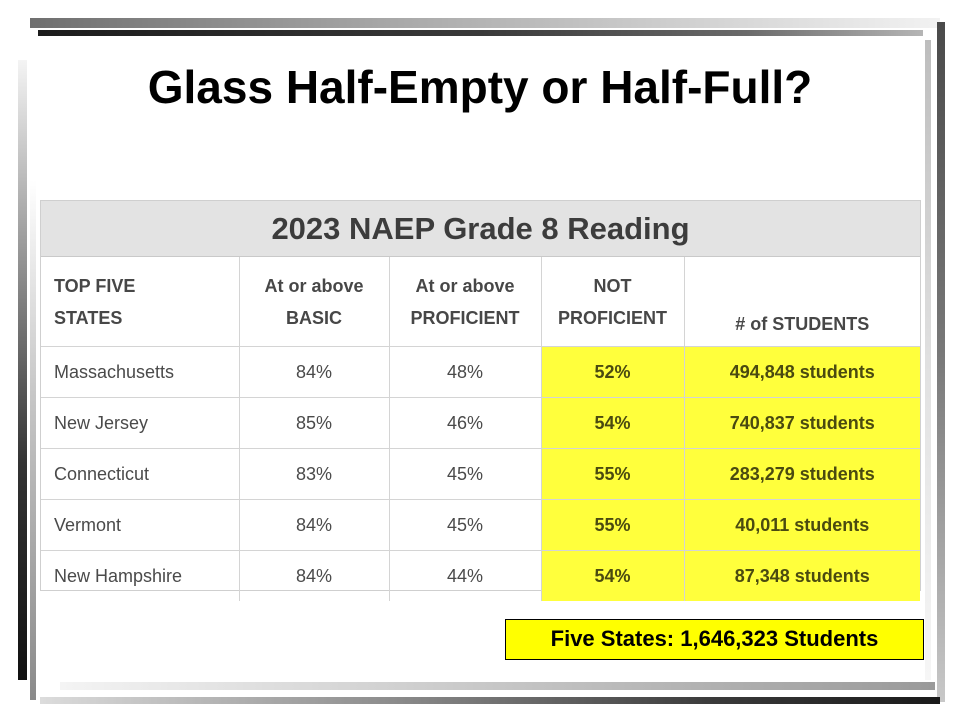  I want to click on cell-basic: 85%, so click(314, 423).